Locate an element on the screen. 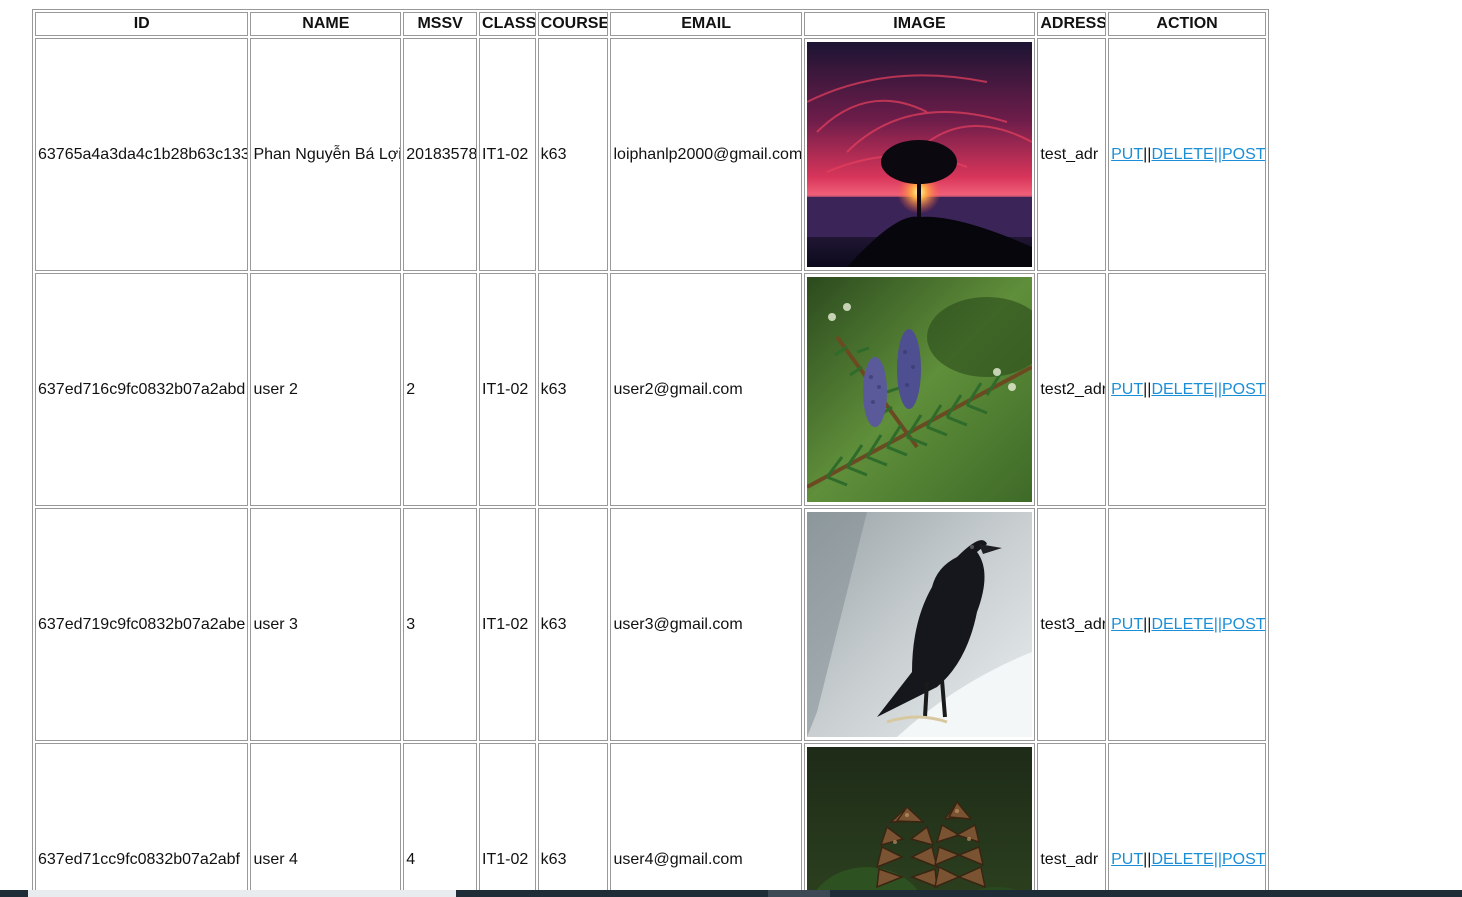 The height and width of the screenshot is (897, 1462). cell-mssv: 4 is located at coordinates (440, 820).